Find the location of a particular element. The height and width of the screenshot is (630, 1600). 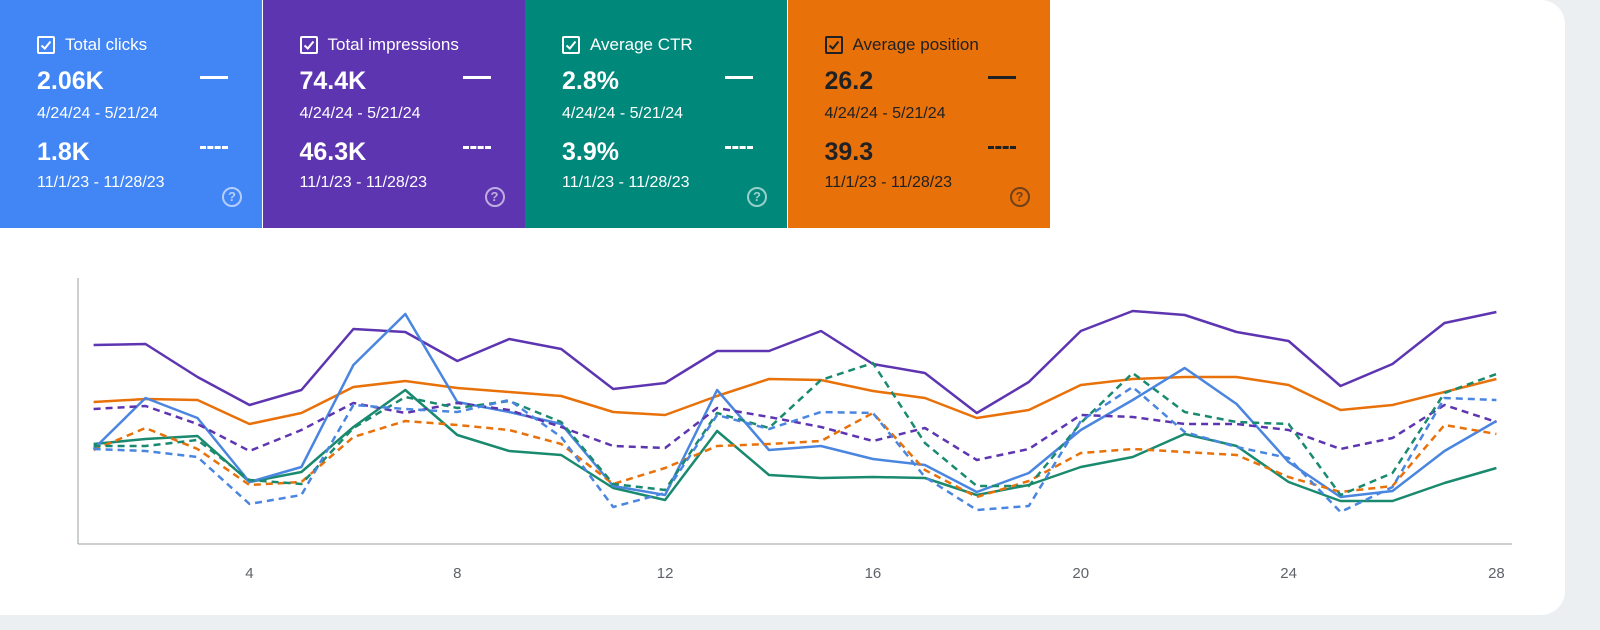

card-title: Total clicks is located at coordinates (106, 44).